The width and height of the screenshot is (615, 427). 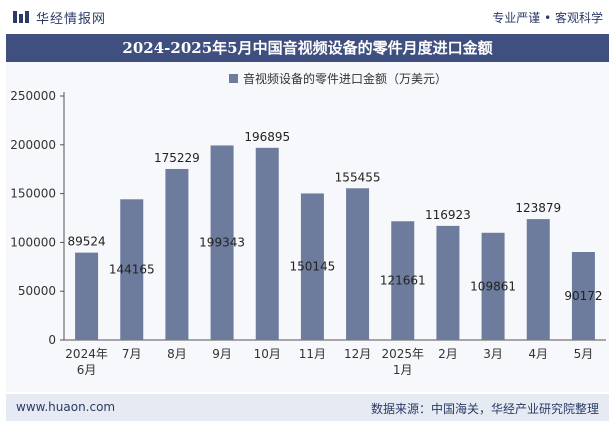 What do you see at coordinates (33, 96) in the screenshot?
I see `y-tick-label: 250000` at bounding box center [33, 96].